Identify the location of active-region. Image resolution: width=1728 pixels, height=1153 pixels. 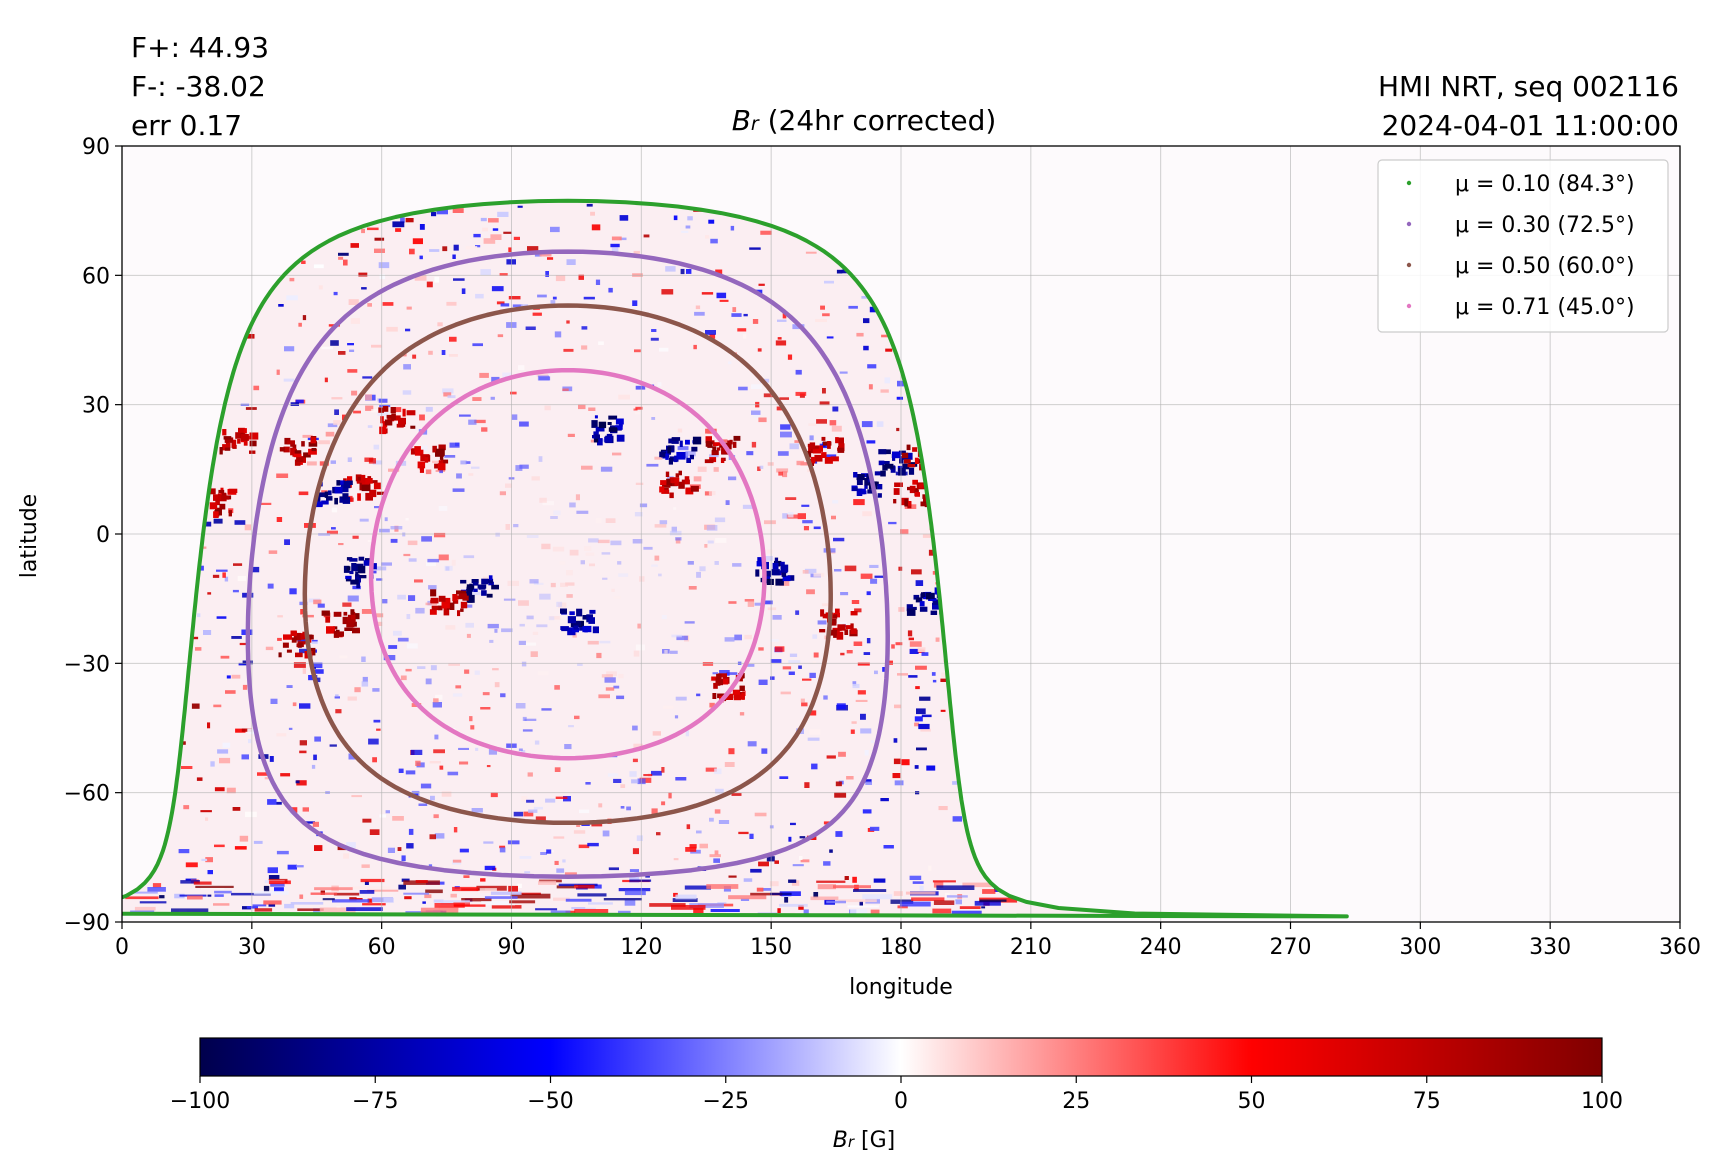
(898, 462).